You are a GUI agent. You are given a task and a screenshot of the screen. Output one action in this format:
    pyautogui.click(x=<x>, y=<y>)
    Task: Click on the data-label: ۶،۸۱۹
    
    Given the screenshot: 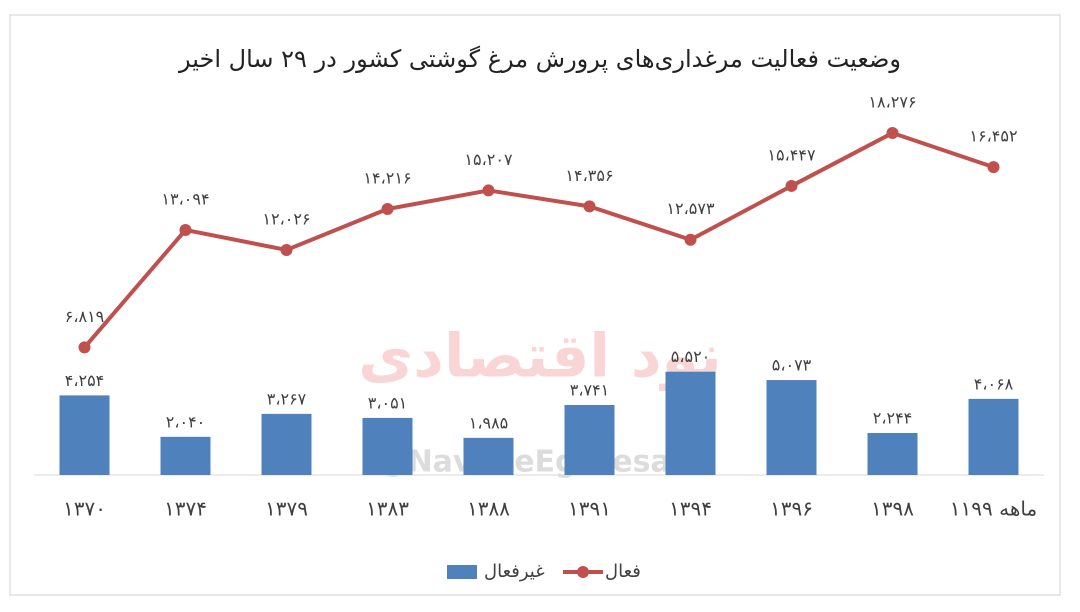 What is the action you would take?
    pyautogui.click(x=85, y=316)
    